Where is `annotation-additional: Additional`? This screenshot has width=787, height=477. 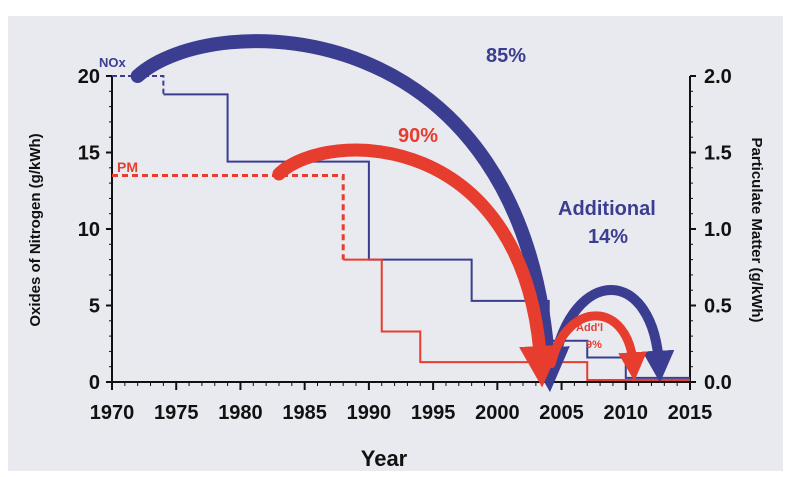 annotation-additional: Additional is located at coordinates (607, 209).